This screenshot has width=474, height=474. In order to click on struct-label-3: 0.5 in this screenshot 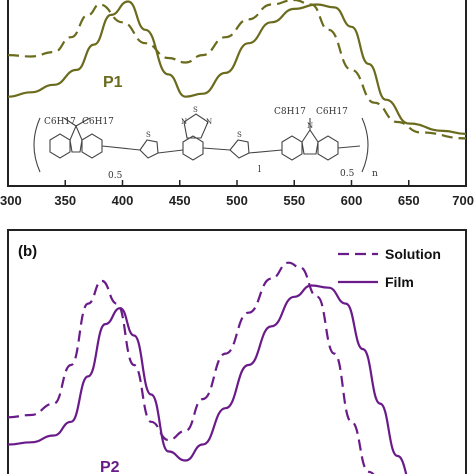, I will do `click(115, 176)`.